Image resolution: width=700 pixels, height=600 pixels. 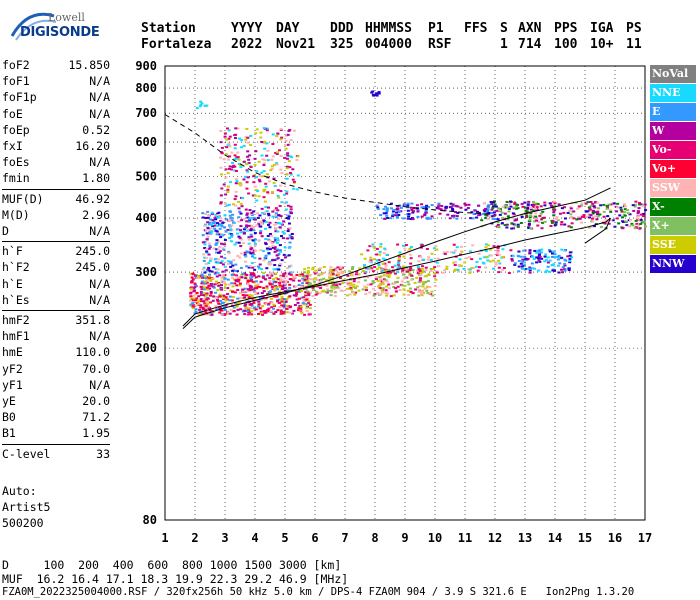 What do you see at coordinates (168, 28) in the screenshot?
I see `header-label-station: Station` at bounding box center [168, 28].